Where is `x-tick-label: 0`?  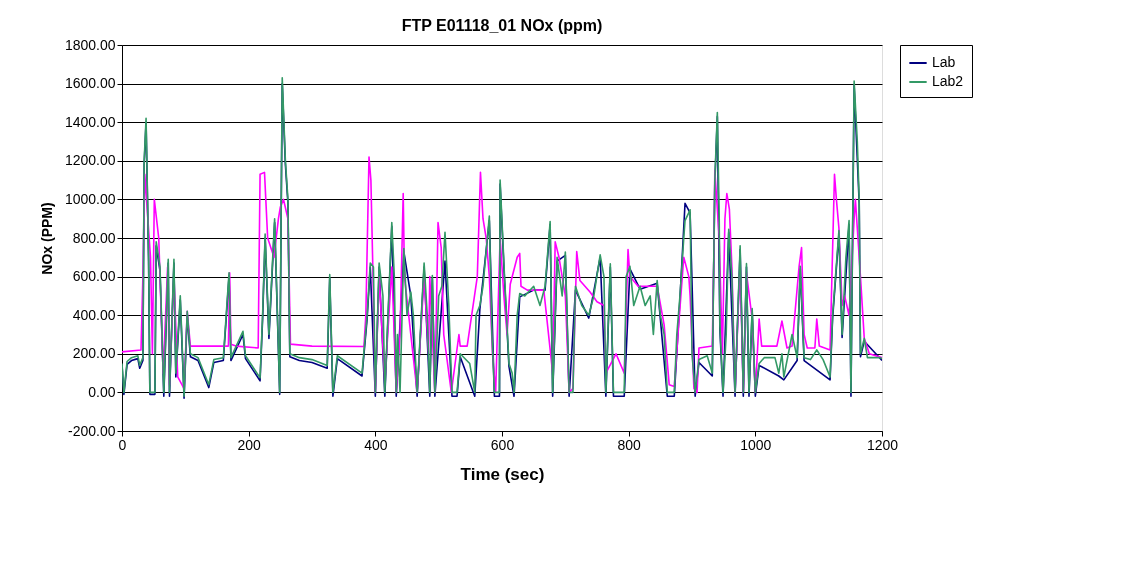 x-tick-label: 0 is located at coordinates (122, 444).